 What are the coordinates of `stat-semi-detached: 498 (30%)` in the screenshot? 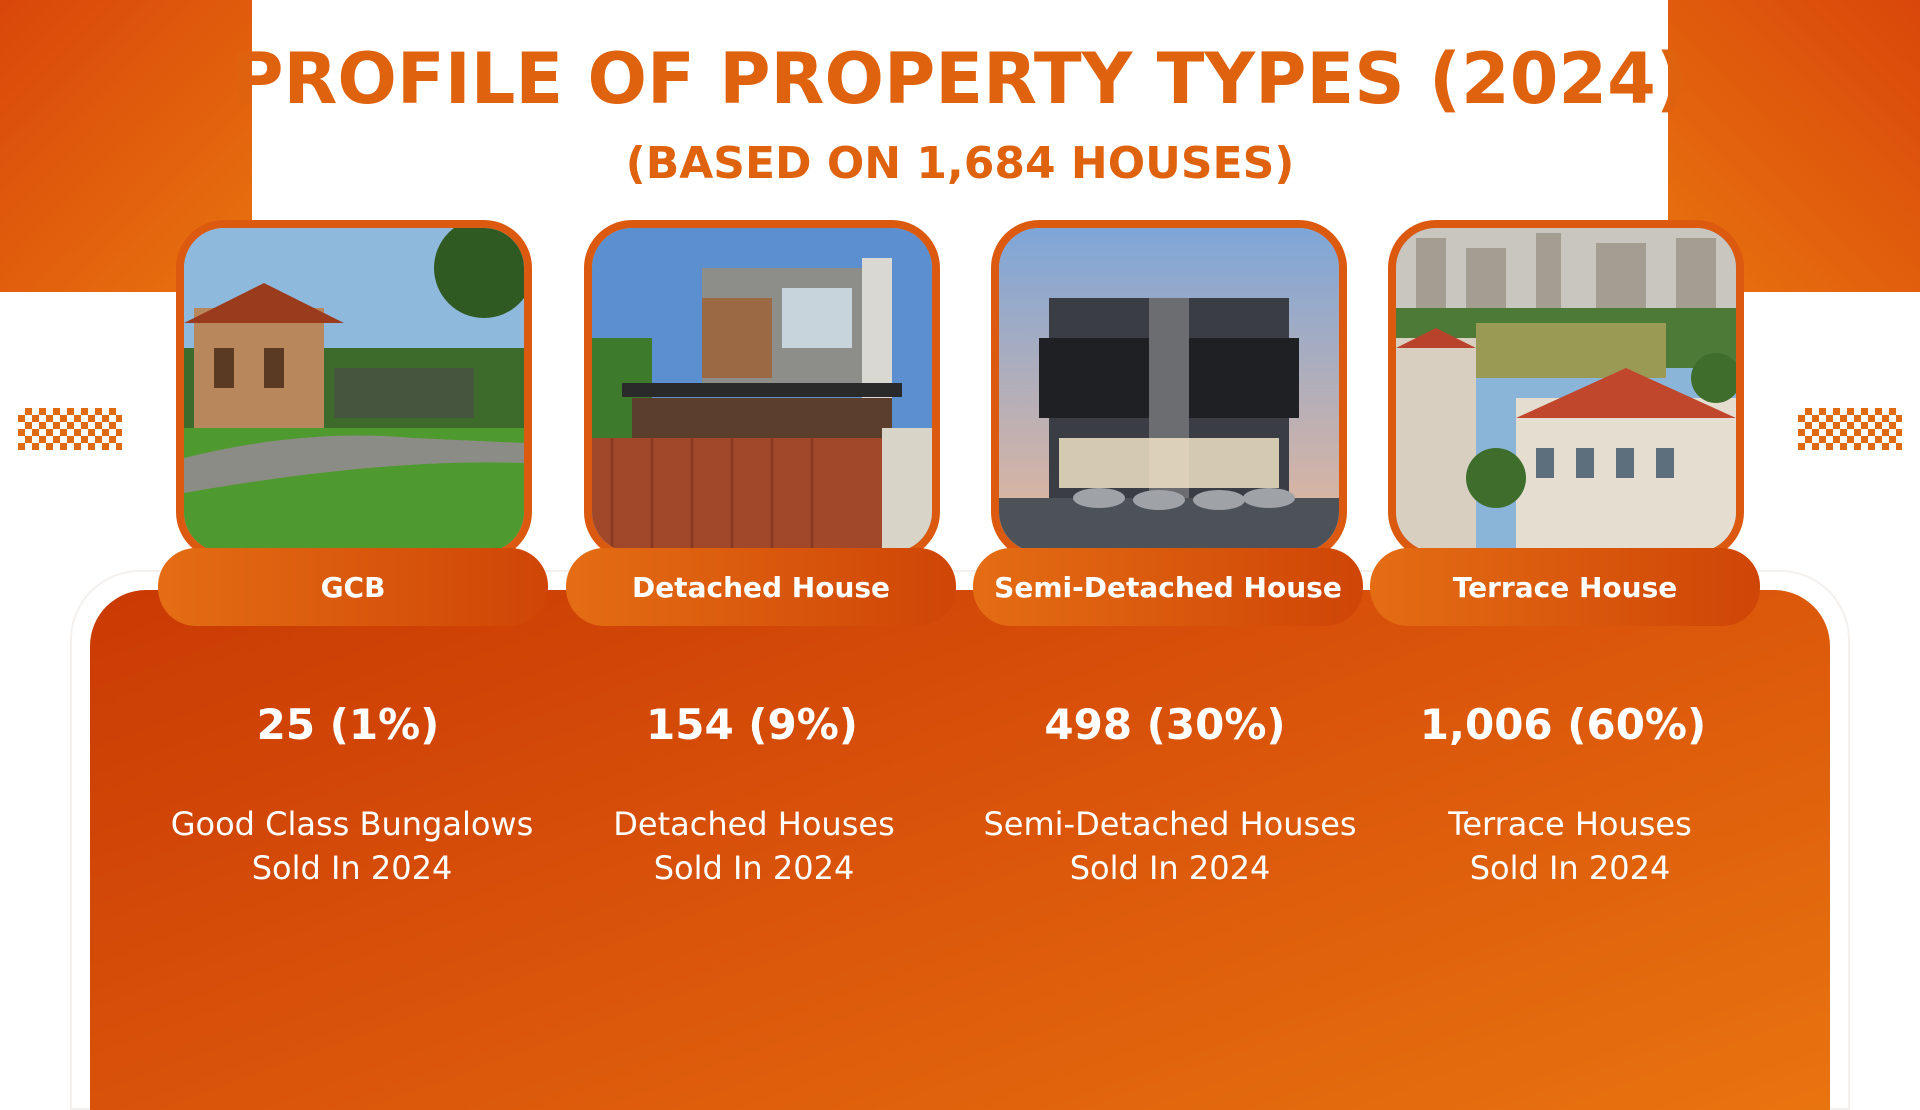 It's located at (1165, 724).